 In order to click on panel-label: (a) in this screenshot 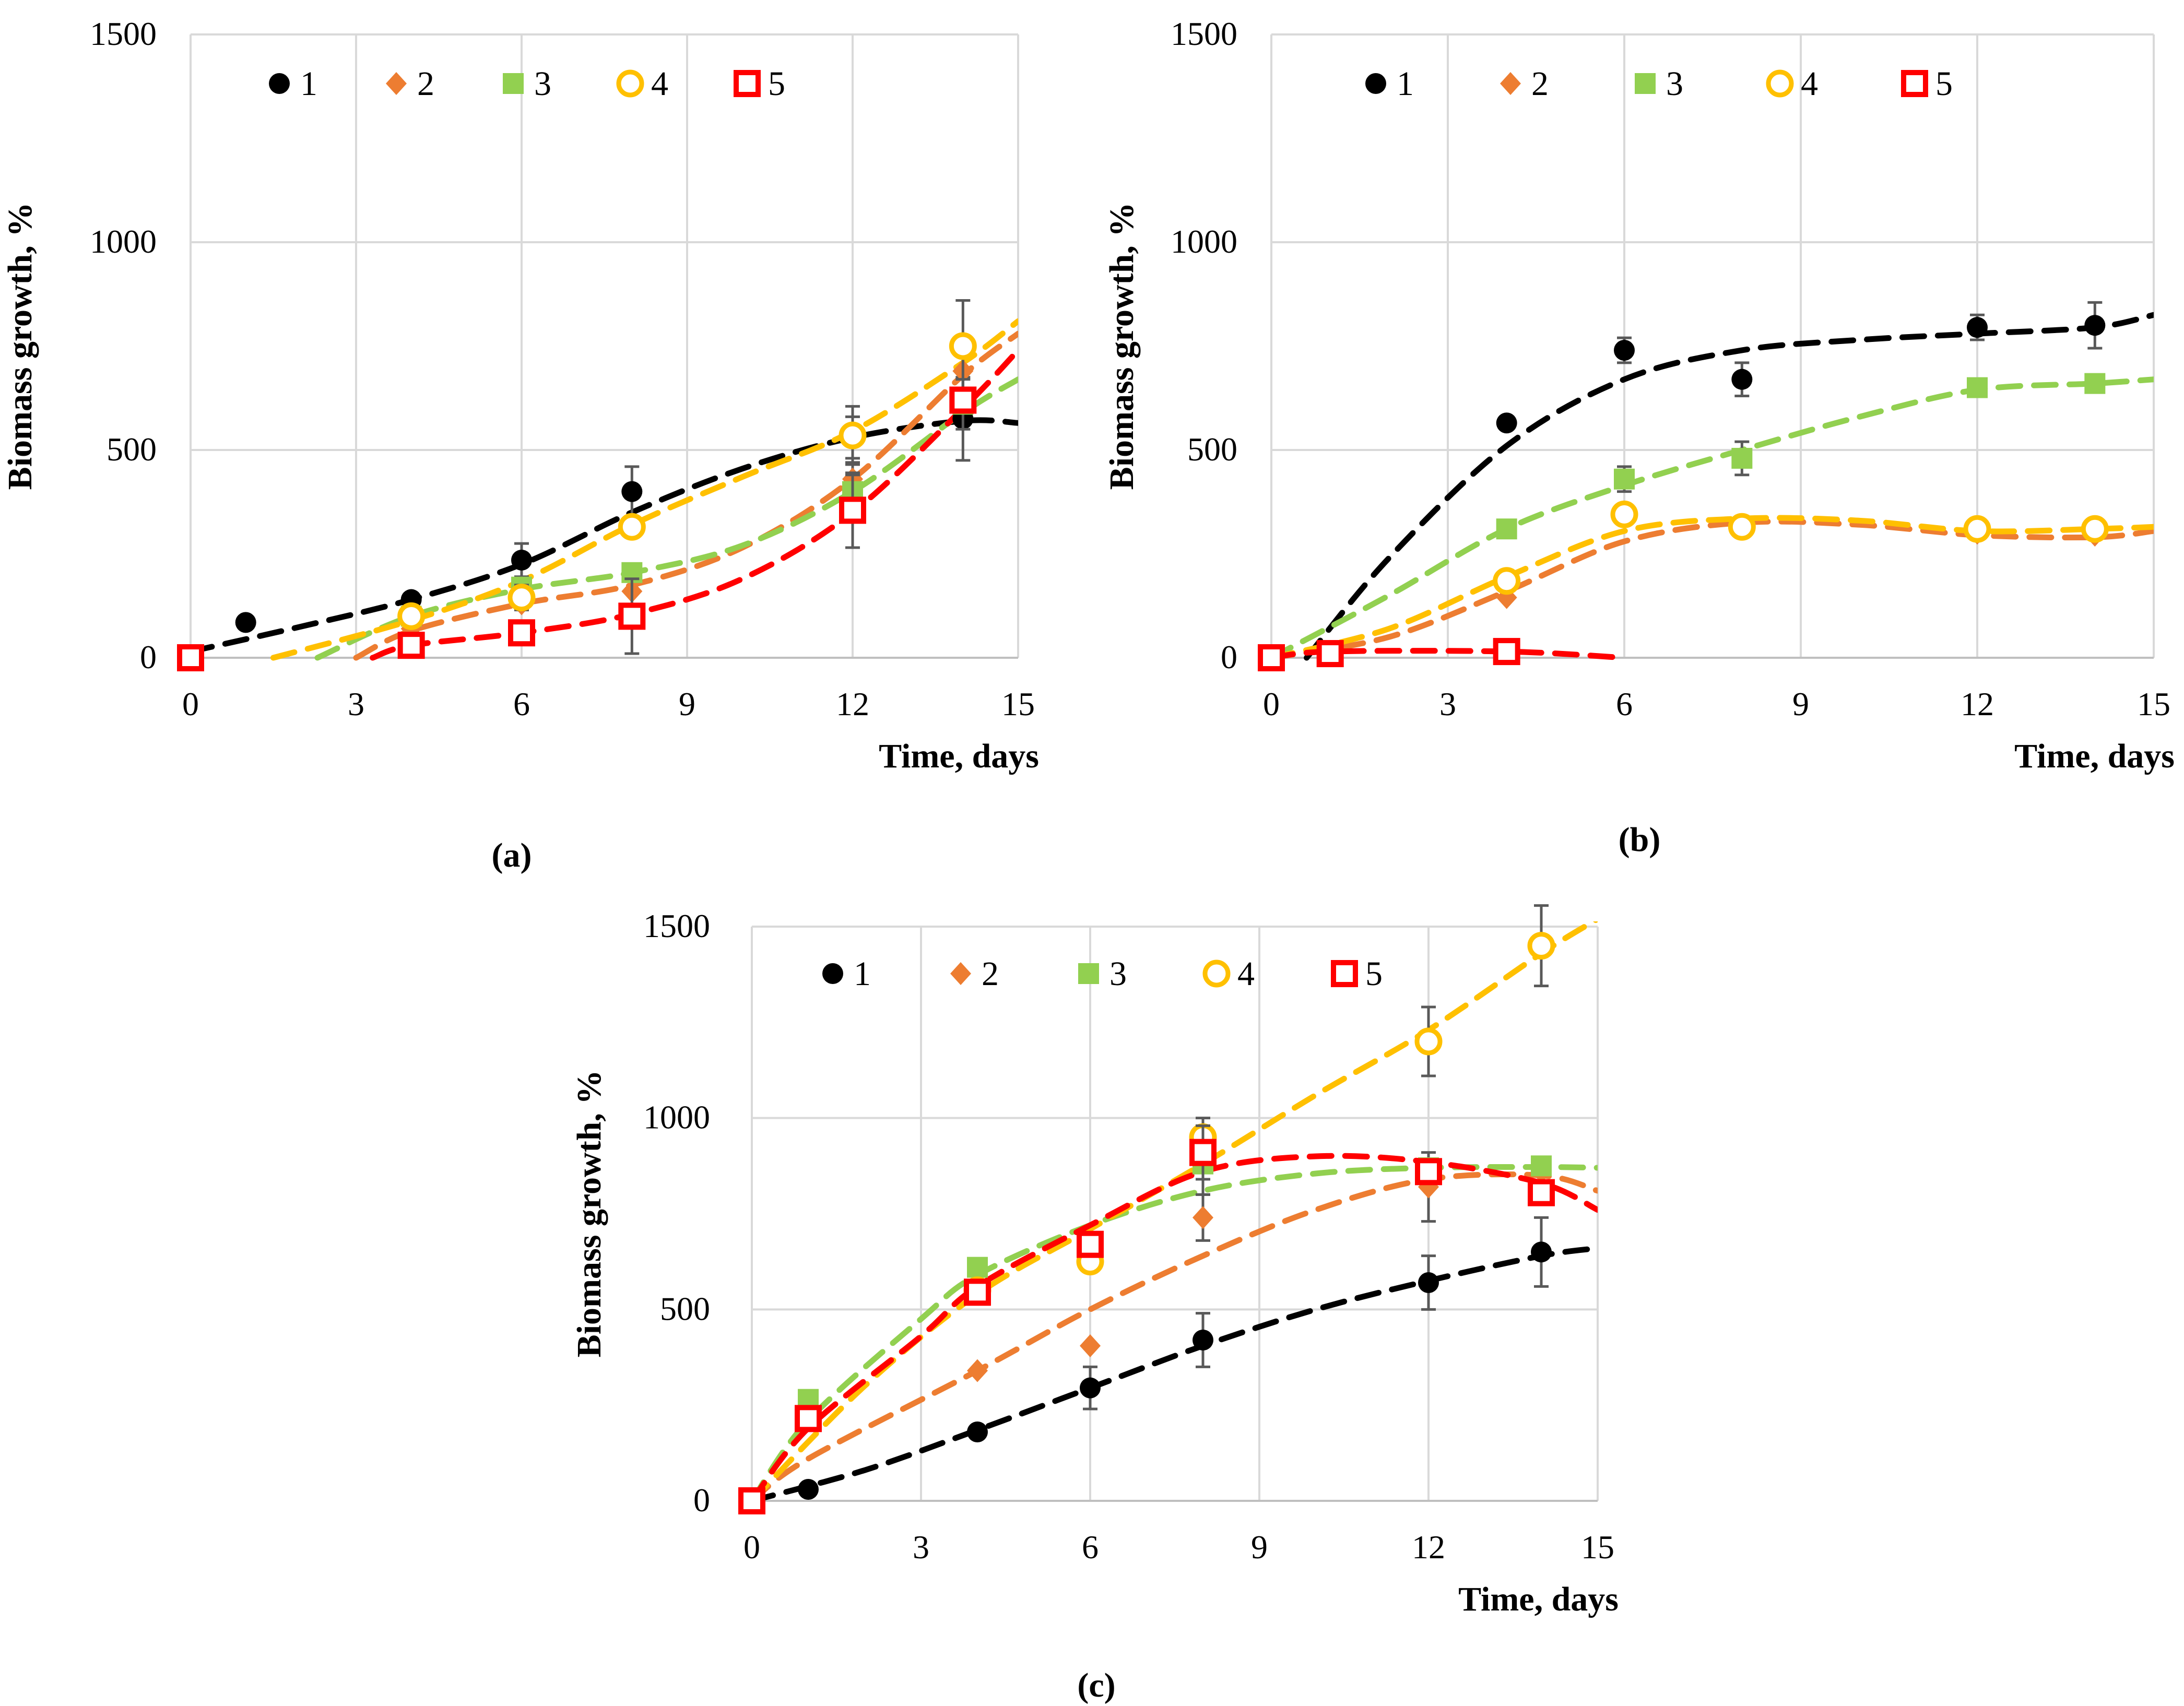, I will do `click(512, 855)`.